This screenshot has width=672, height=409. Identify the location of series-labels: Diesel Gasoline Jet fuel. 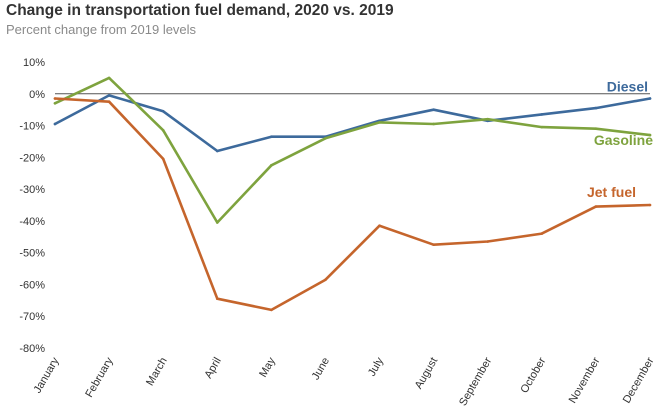
(620, 139).